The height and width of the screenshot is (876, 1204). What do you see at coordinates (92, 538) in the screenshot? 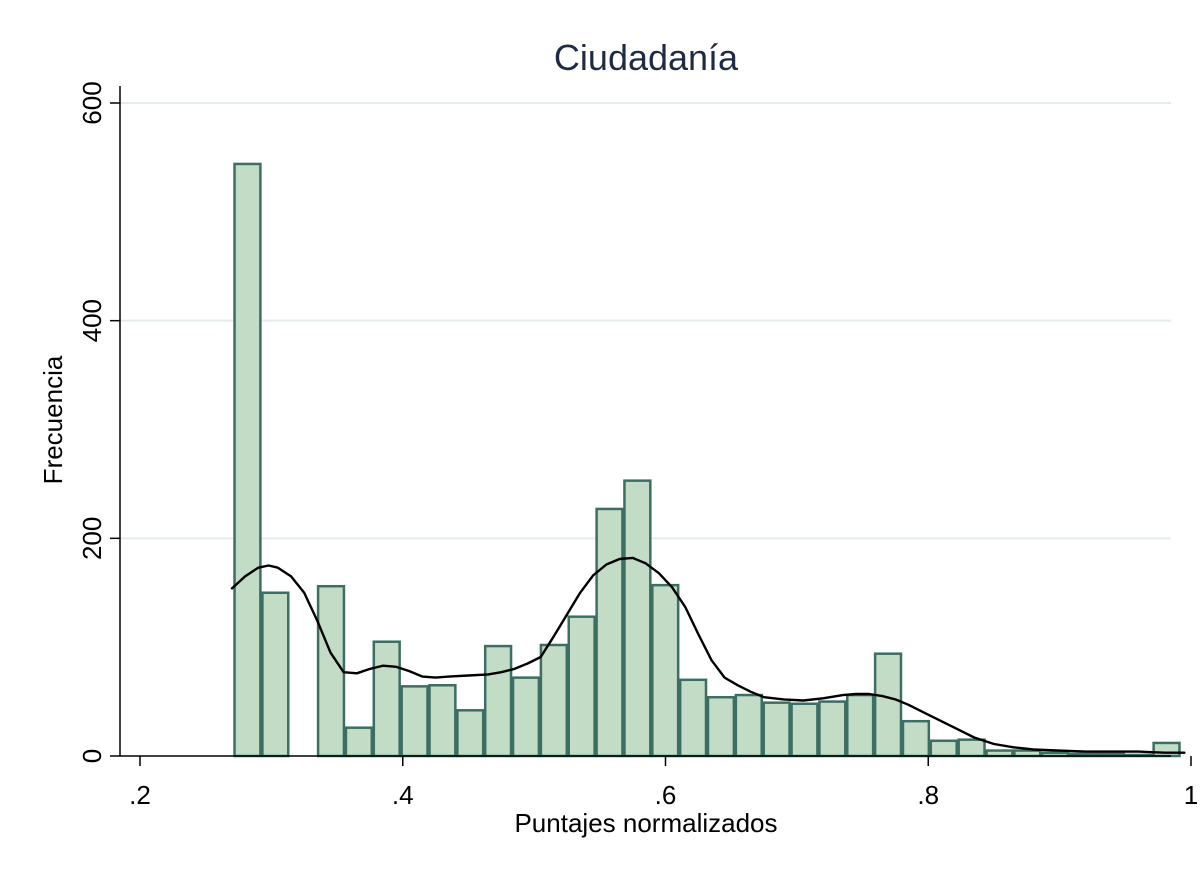
I see `y-tick-label: 200` at bounding box center [92, 538].